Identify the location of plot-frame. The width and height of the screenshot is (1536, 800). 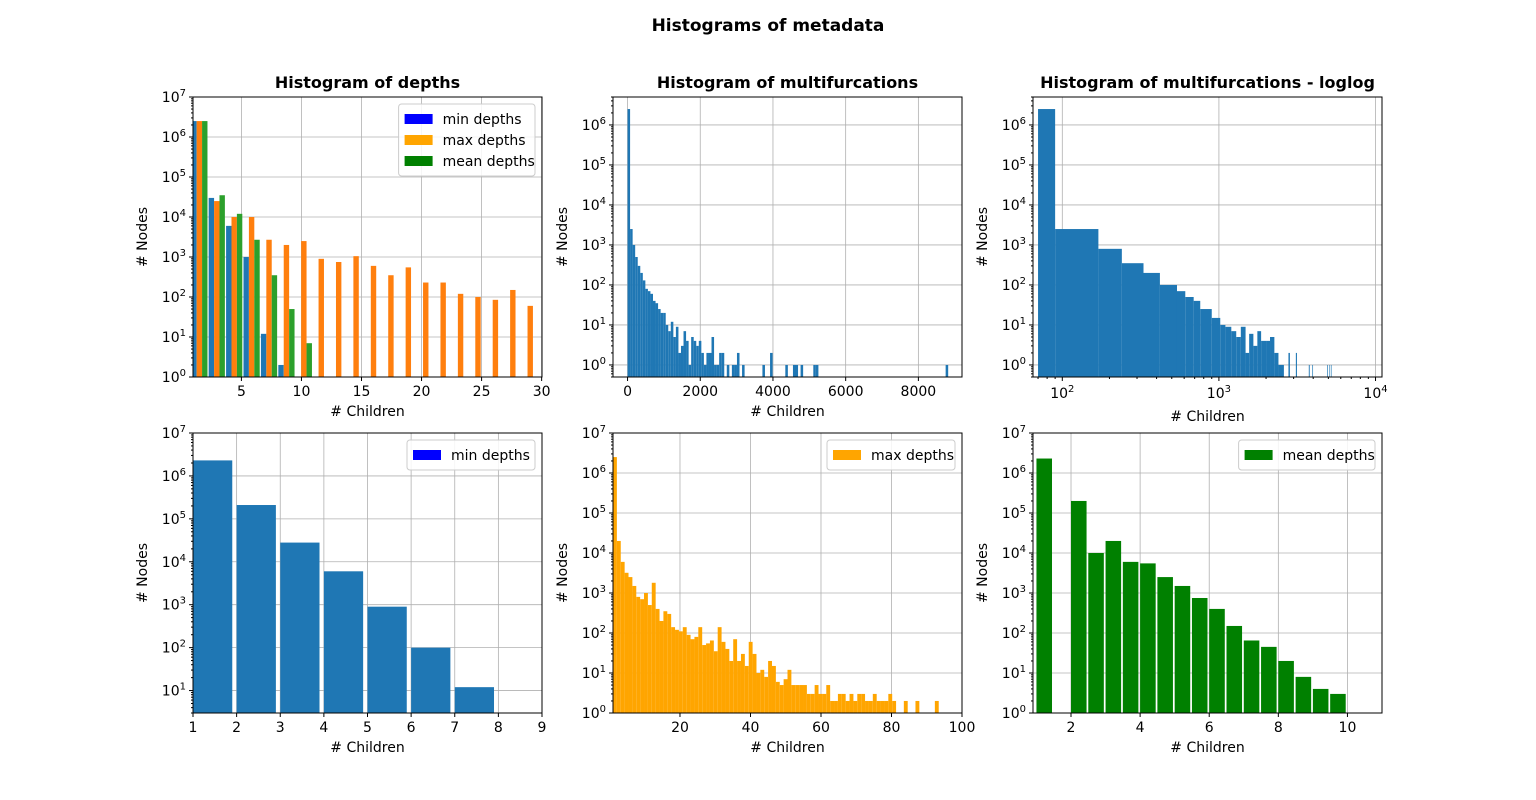
(367, 237).